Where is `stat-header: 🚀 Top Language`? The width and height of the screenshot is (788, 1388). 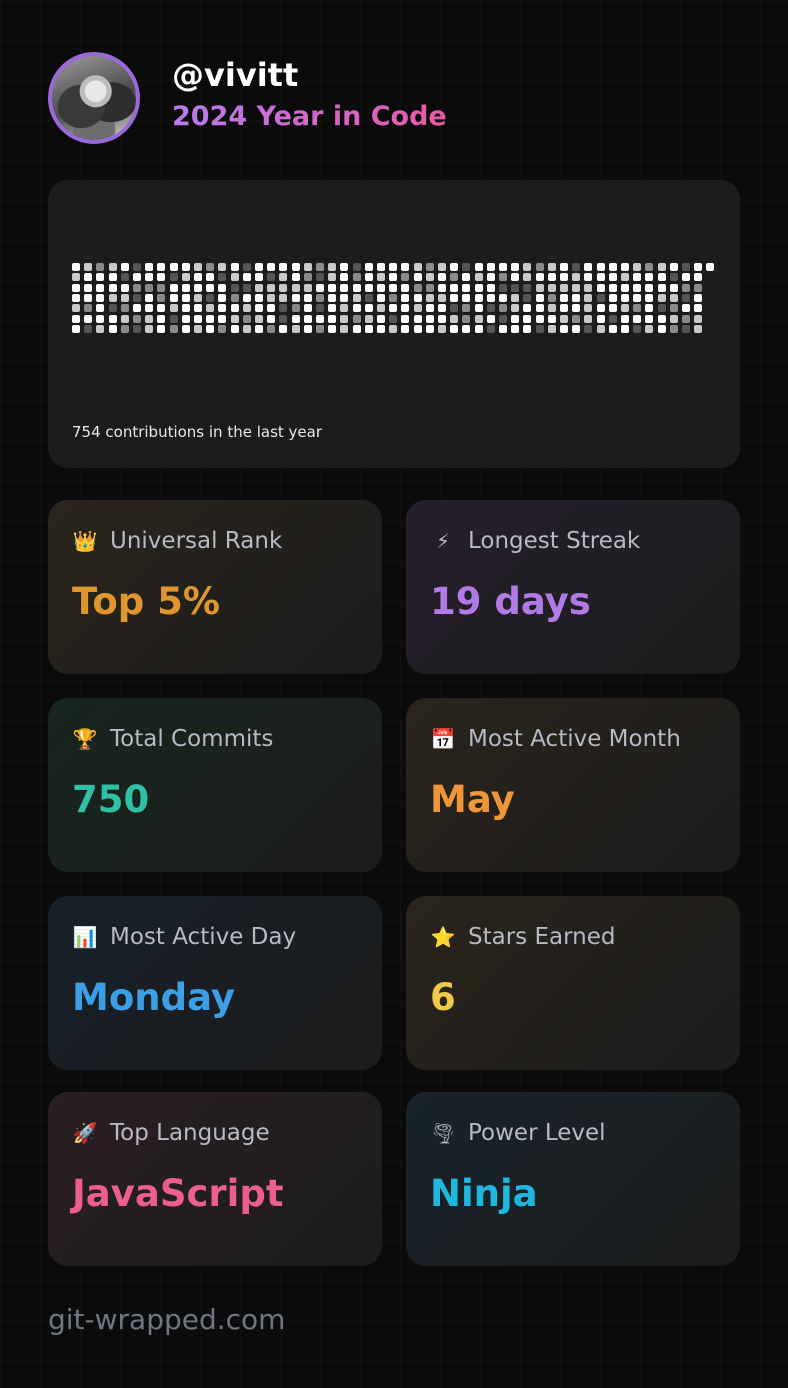 stat-header: 🚀 Top Language is located at coordinates (215, 1133).